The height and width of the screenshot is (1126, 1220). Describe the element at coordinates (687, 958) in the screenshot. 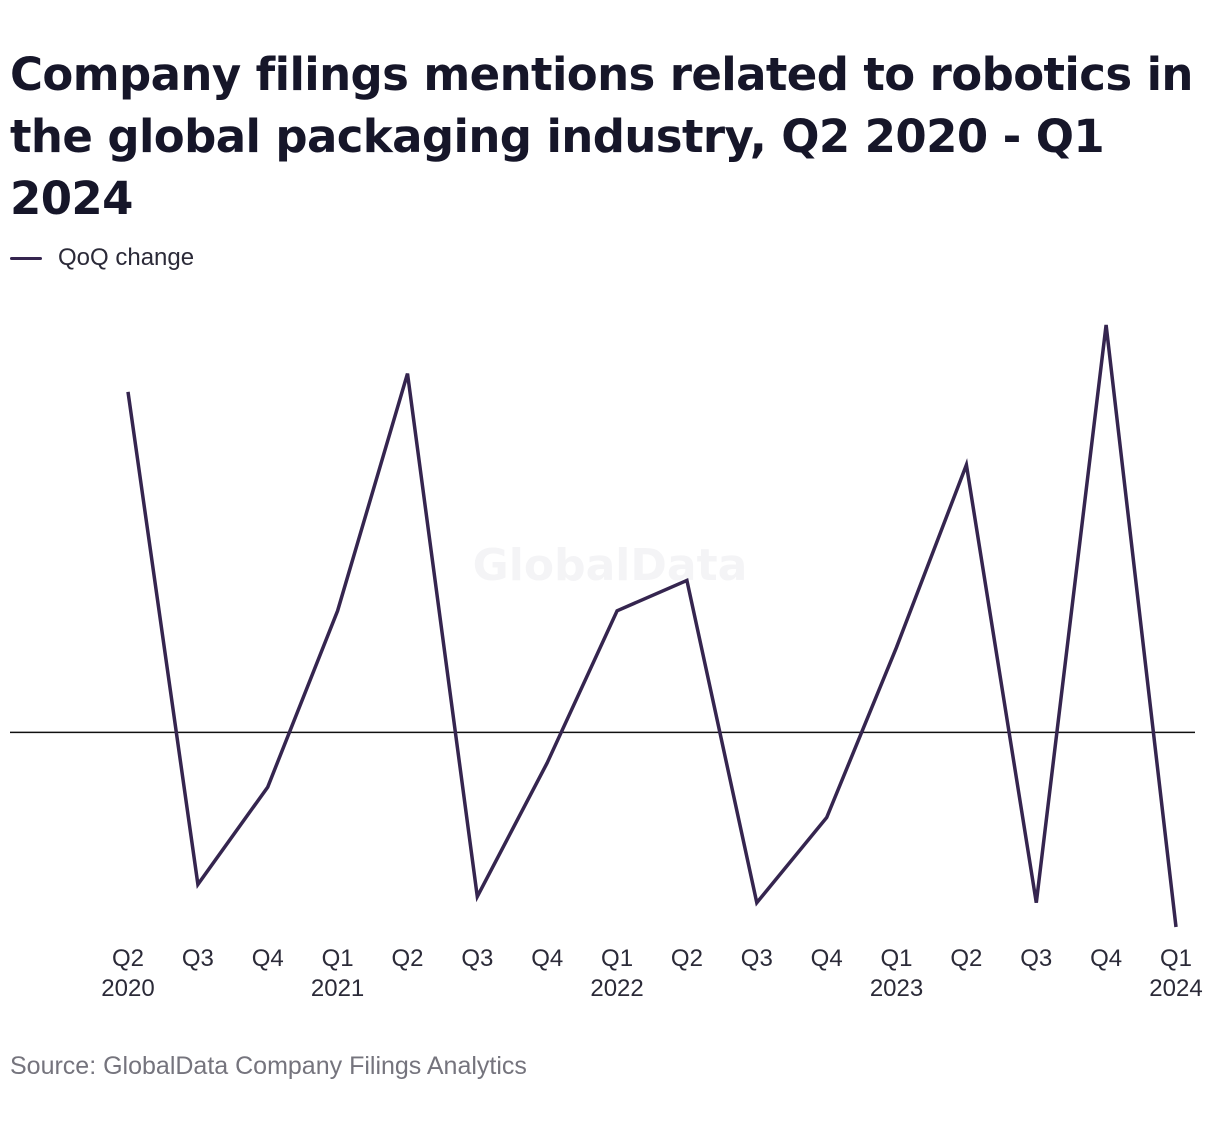

I see `x-tick-label-9: Q2` at that location.